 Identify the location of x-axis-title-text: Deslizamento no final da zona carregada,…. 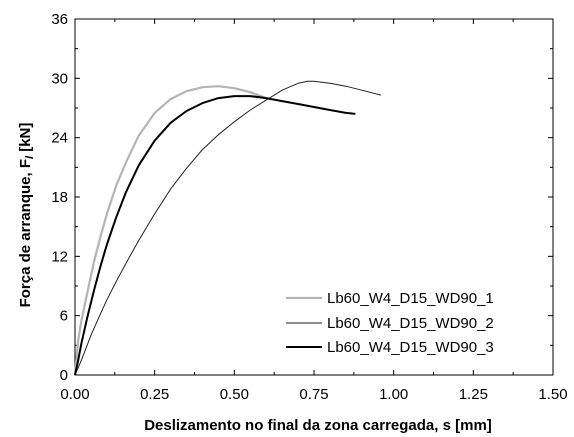
(297, 425).